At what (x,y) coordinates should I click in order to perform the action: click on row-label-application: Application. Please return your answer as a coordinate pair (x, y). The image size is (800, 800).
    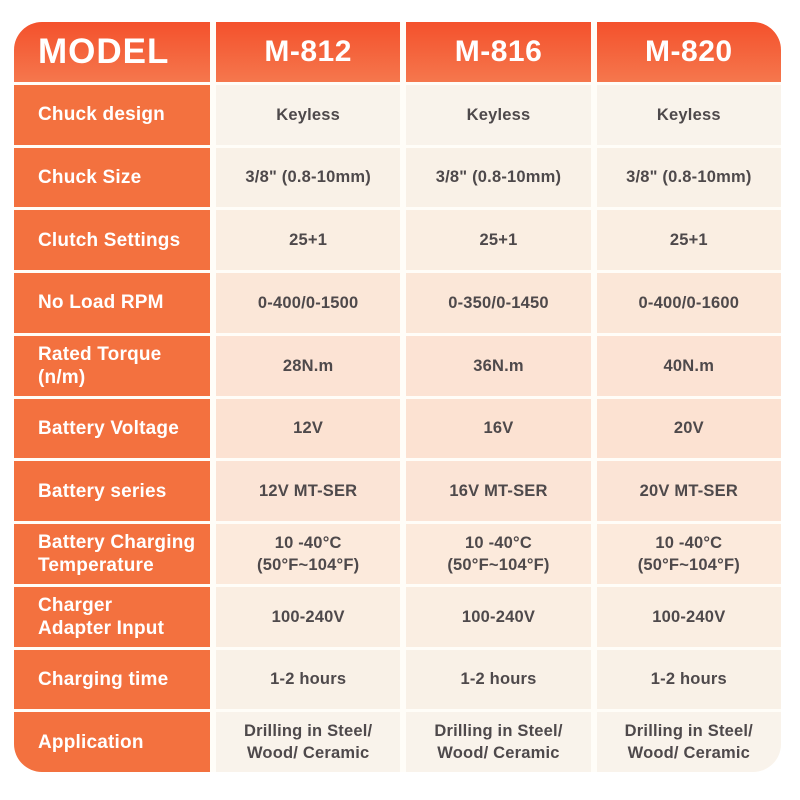
    Looking at the image, I should click on (112, 742).